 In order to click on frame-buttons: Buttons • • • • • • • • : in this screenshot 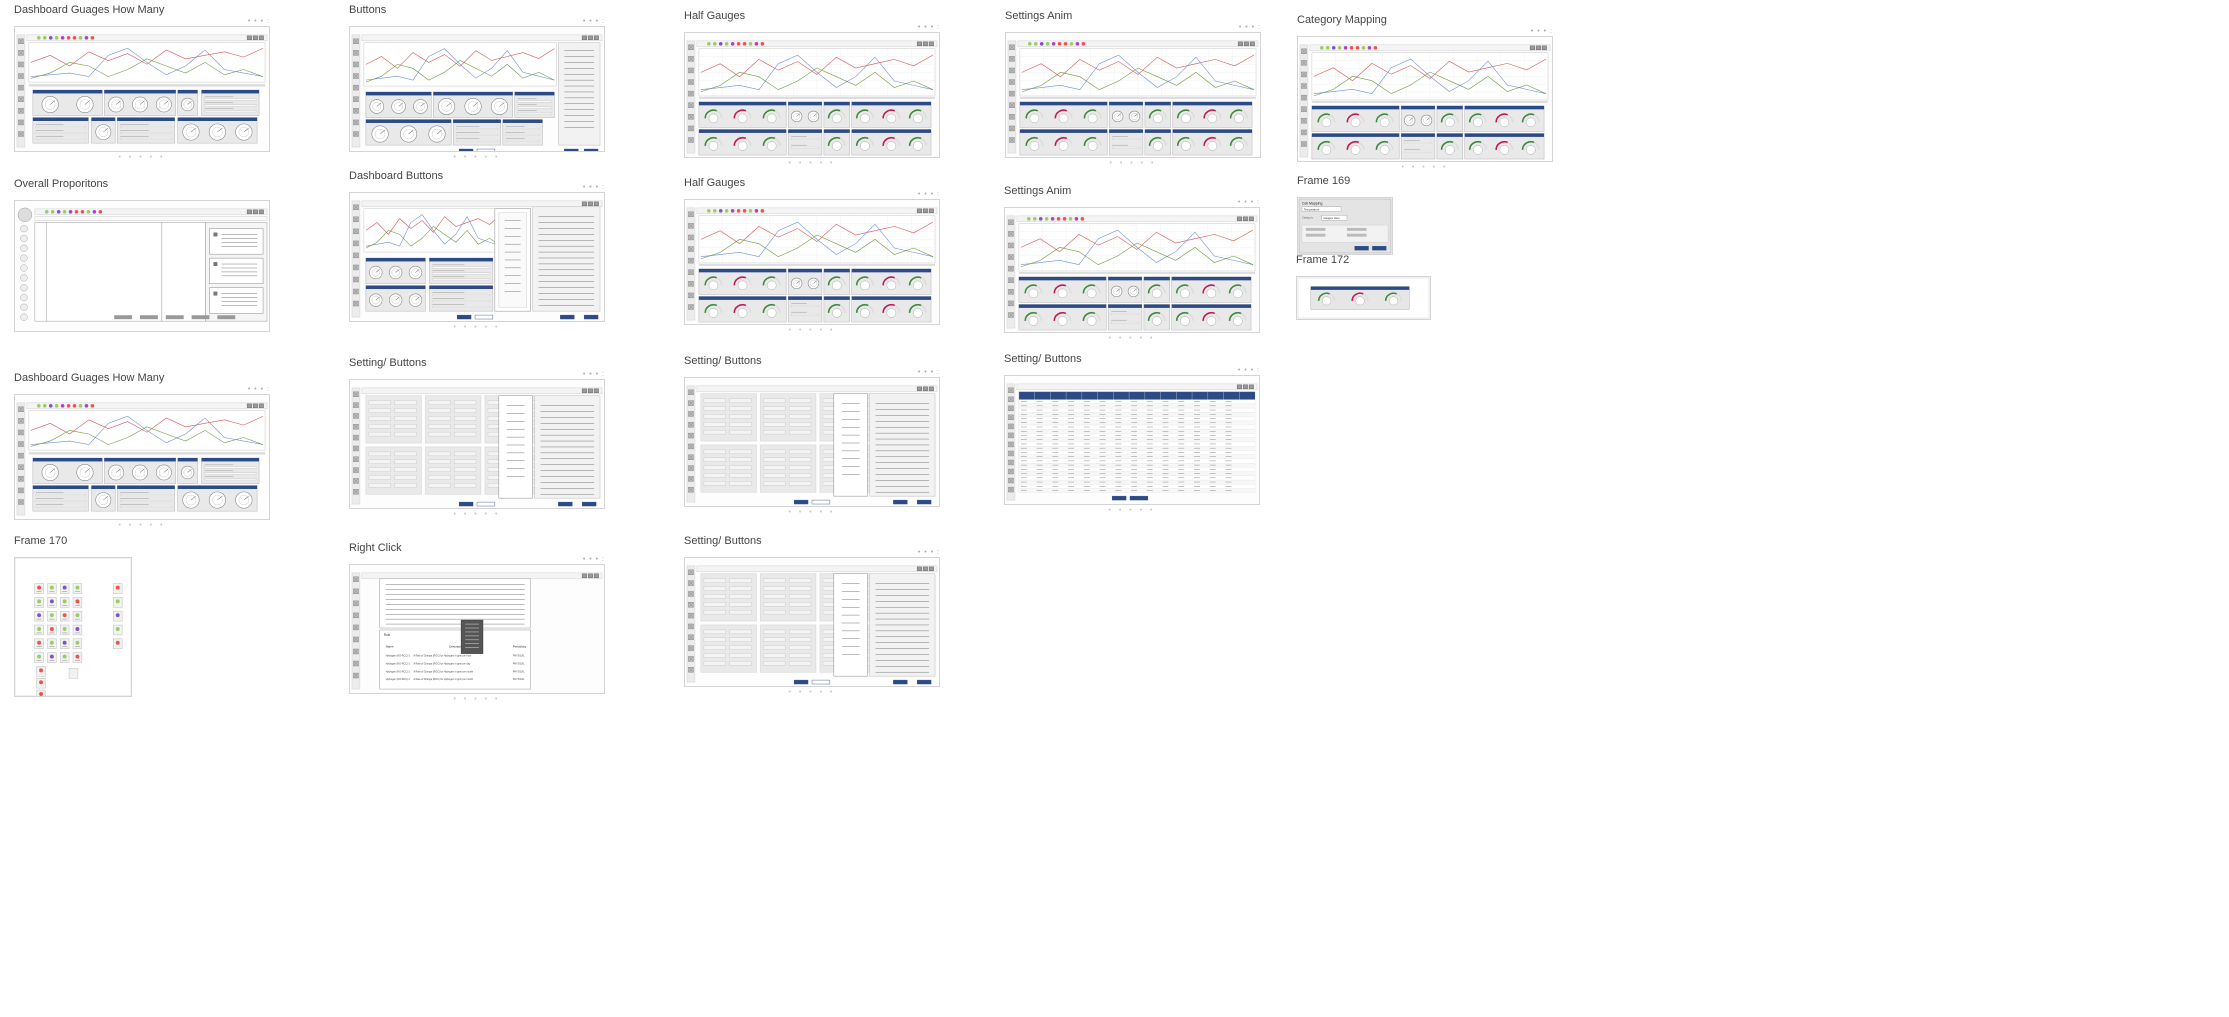, I will do `click(477, 84)`.